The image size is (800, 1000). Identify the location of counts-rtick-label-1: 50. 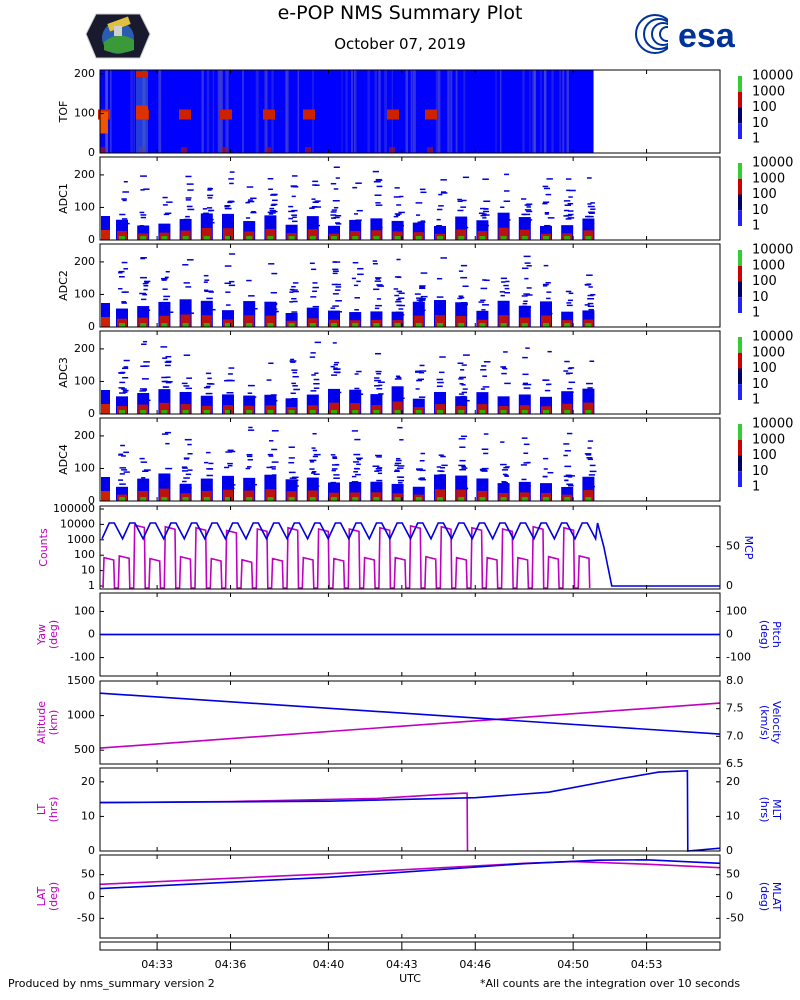
(733, 546).